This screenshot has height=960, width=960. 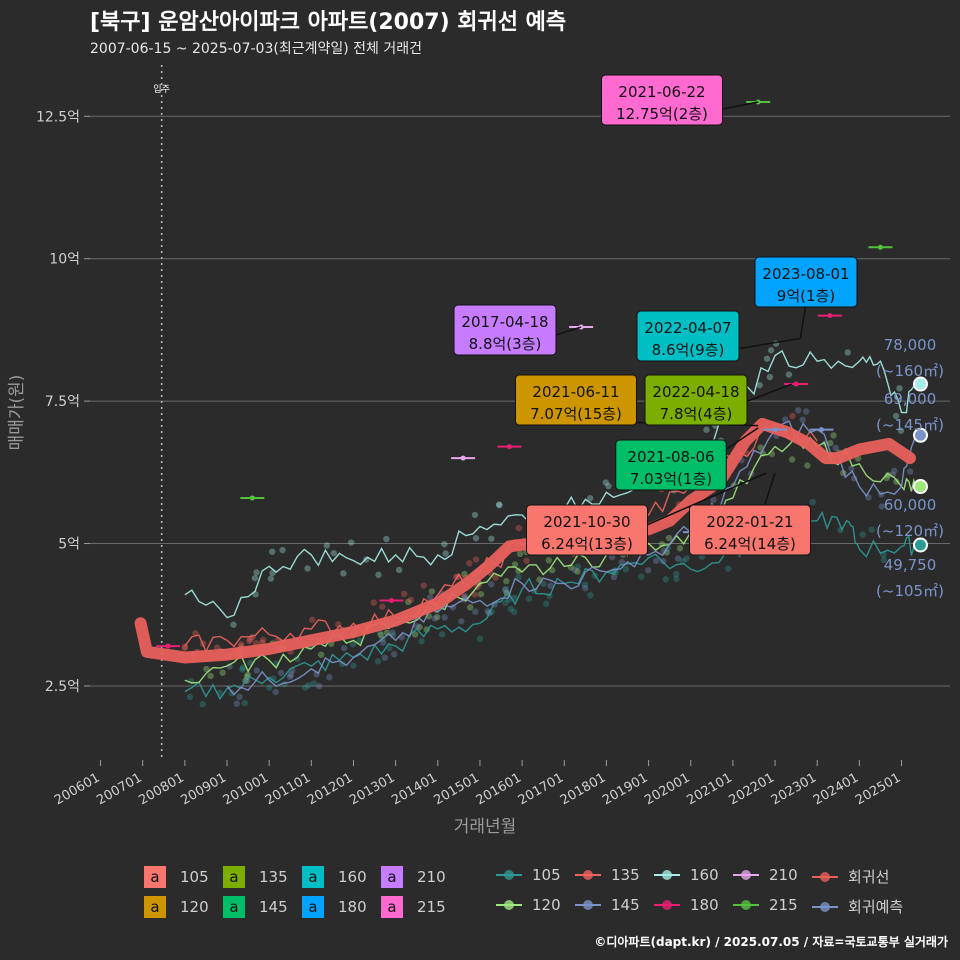 What do you see at coordinates (414, 789) in the screenshot?
I see `x-tick-label: 201401` at bounding box center [414, 789].